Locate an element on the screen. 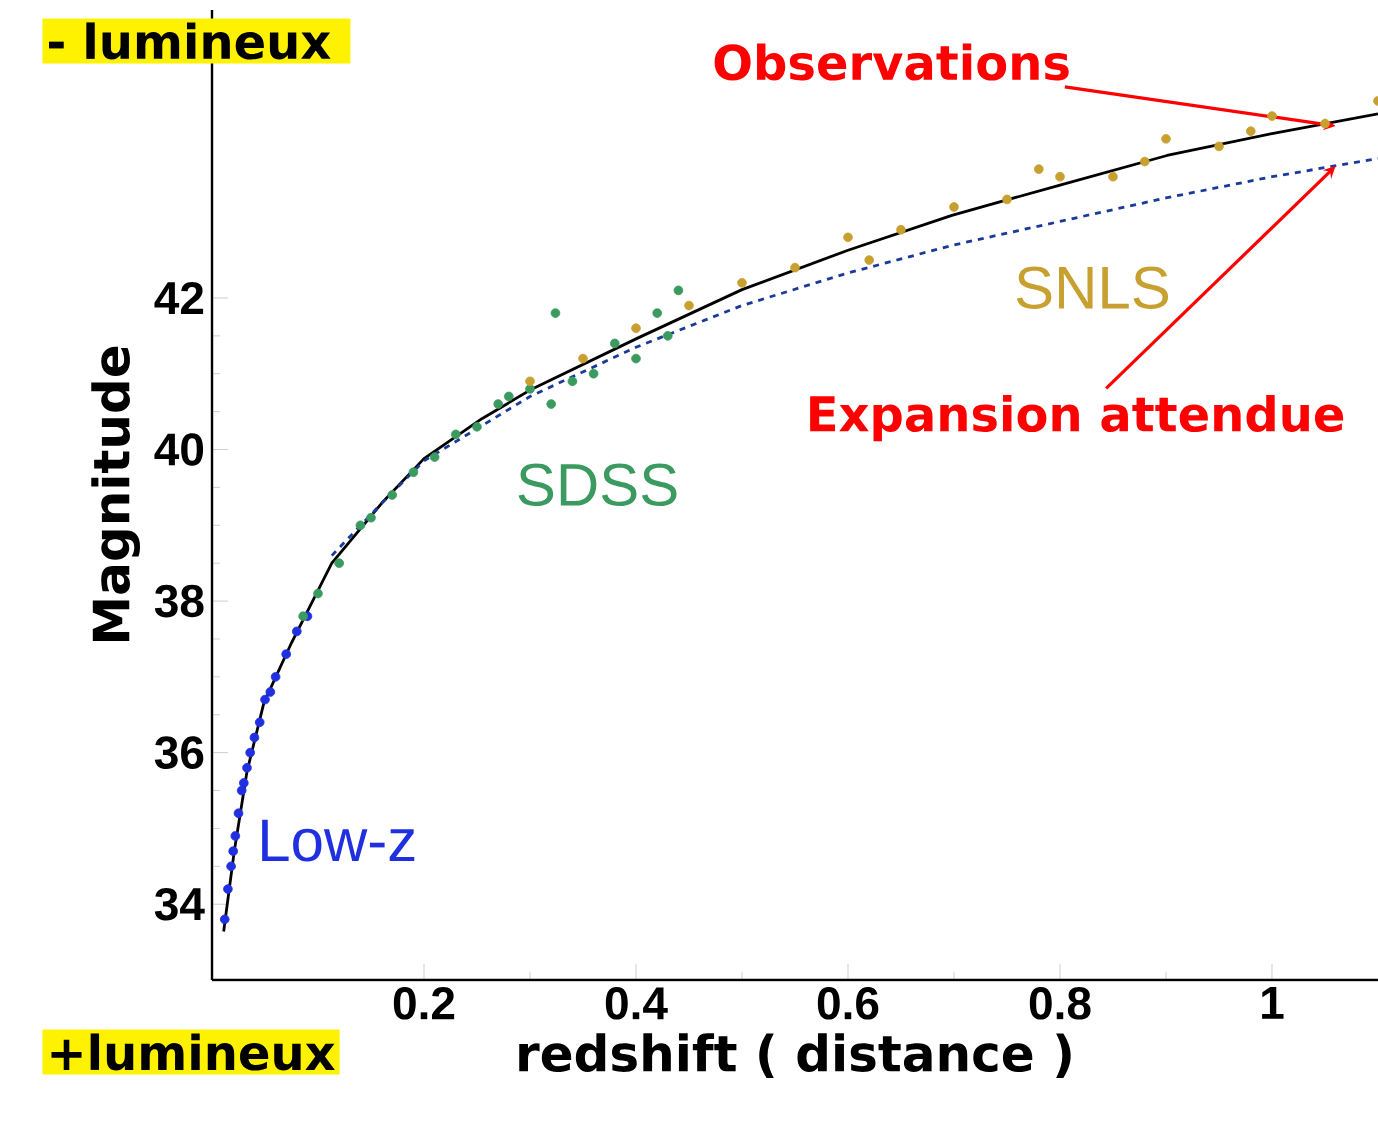  y-axis-title: Magnitude is located at coordinates (116, 494).